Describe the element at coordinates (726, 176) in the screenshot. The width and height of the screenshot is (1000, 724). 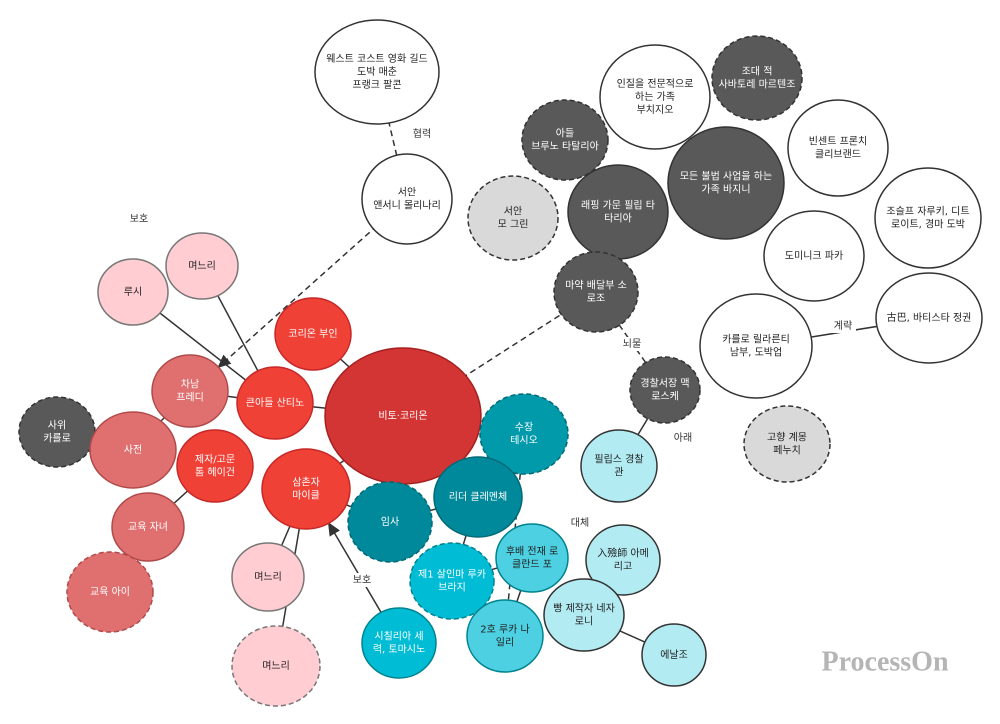
I see `node-label: 모든 불법 사업을 하는` at that location.